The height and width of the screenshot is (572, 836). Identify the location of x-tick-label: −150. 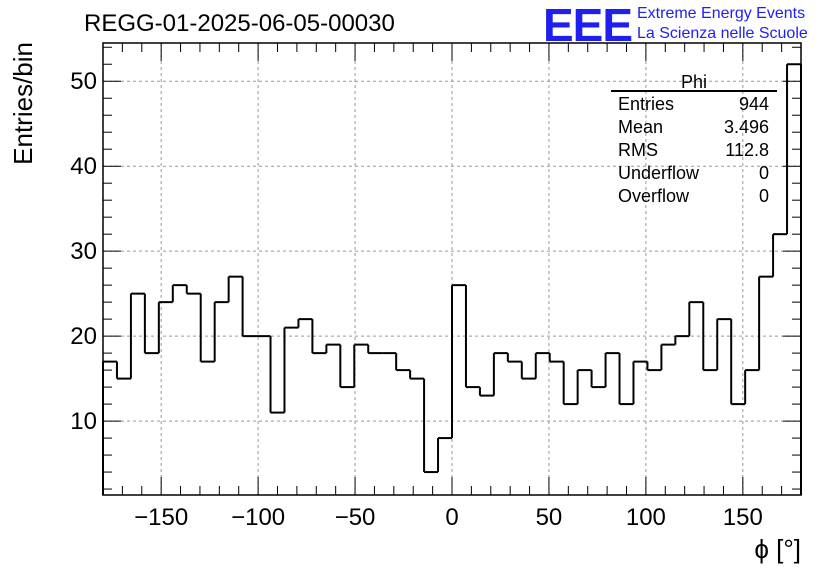
(161, 517).